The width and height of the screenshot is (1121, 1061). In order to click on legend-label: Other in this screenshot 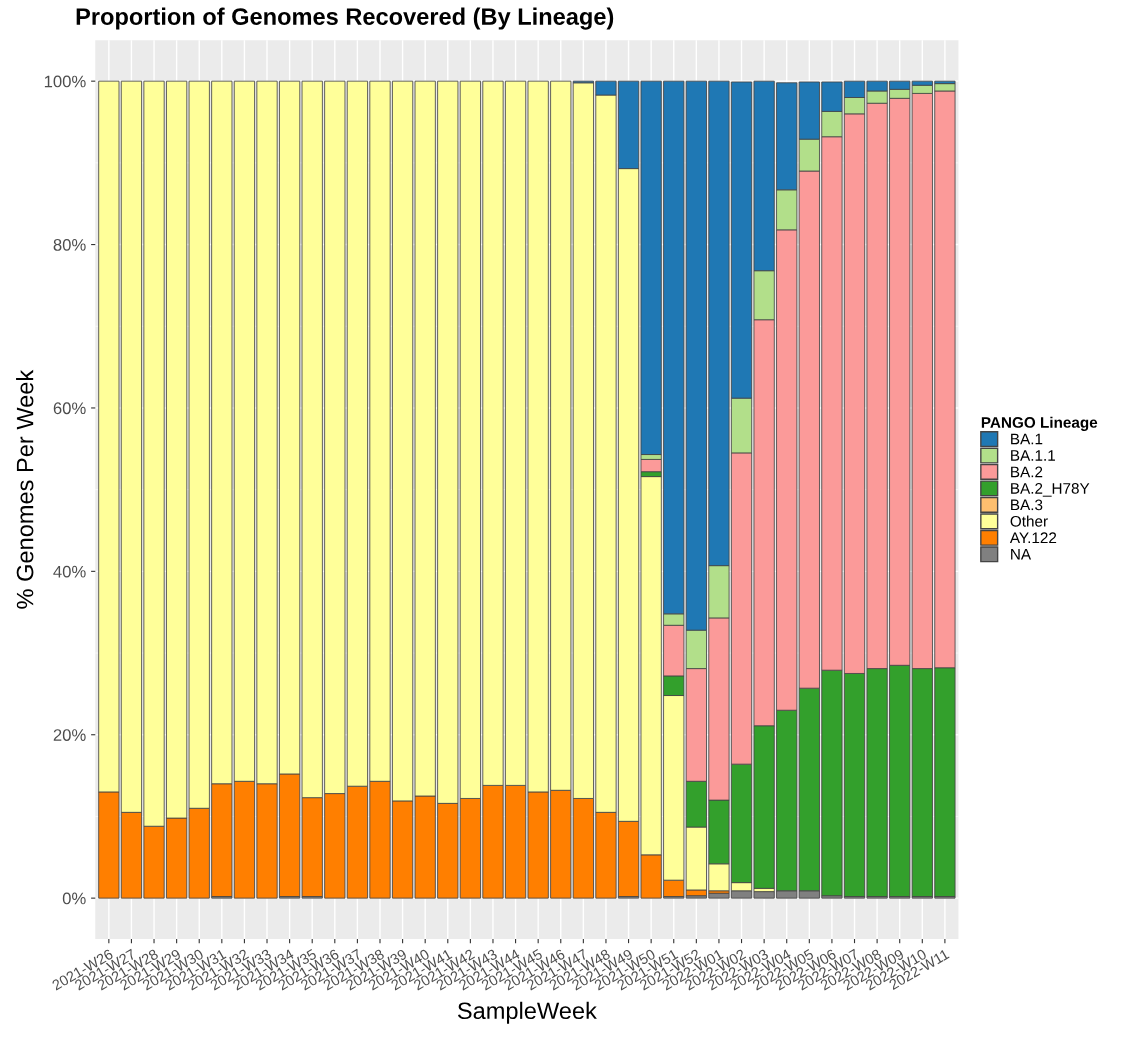, I will do `click(1029, 521)`.